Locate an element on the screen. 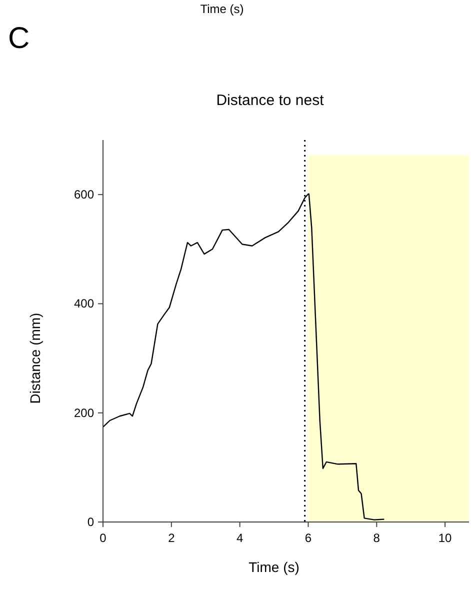 The image size is (471, 600). y-tick-label: 200 is located at coordinates (84, 413).